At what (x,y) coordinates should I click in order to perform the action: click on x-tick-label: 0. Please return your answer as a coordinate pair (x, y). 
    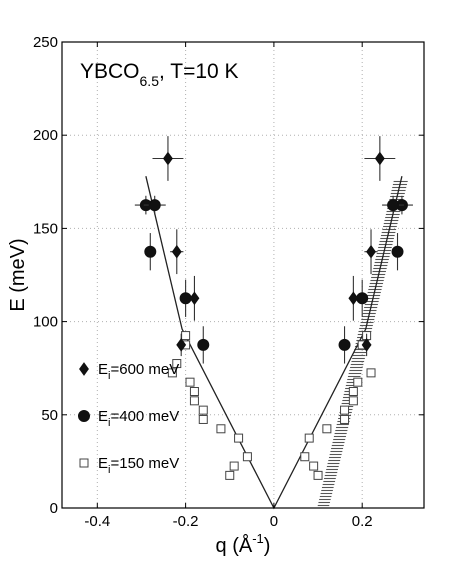
    Looking at the image, I should click on (274, 521).